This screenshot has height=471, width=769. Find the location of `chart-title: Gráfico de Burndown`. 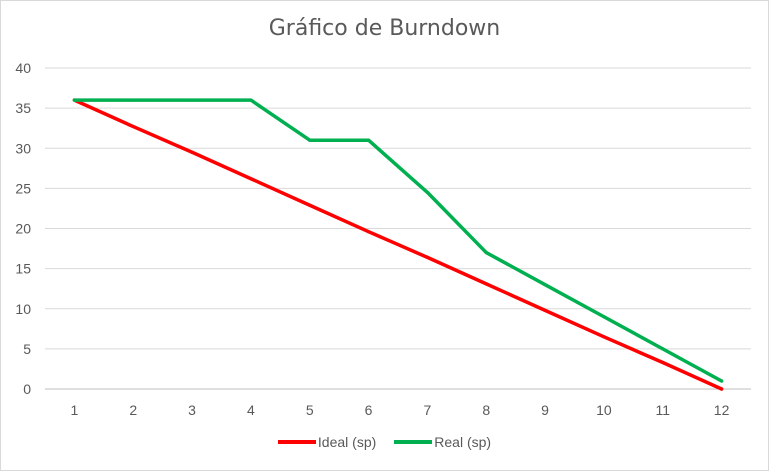

chart-title: Gráfico de Burndown is located at coordinates (384, 28).